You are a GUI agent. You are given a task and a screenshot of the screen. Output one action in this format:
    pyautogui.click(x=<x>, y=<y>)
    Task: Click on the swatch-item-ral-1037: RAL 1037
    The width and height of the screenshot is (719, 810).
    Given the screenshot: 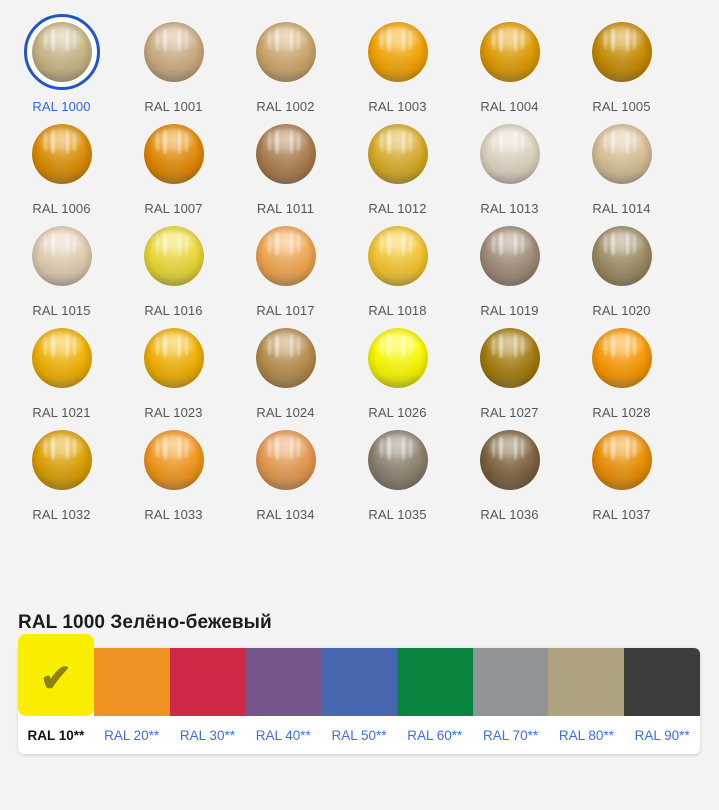 What is the action you would take?
    pyautogui.click(x=621, y=473)
    